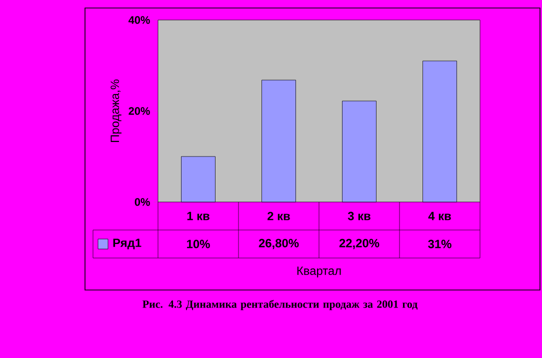  Describe the element at coordinates (139, 111) in the screenshot. I see `y-tick-label: 20%` at that location.